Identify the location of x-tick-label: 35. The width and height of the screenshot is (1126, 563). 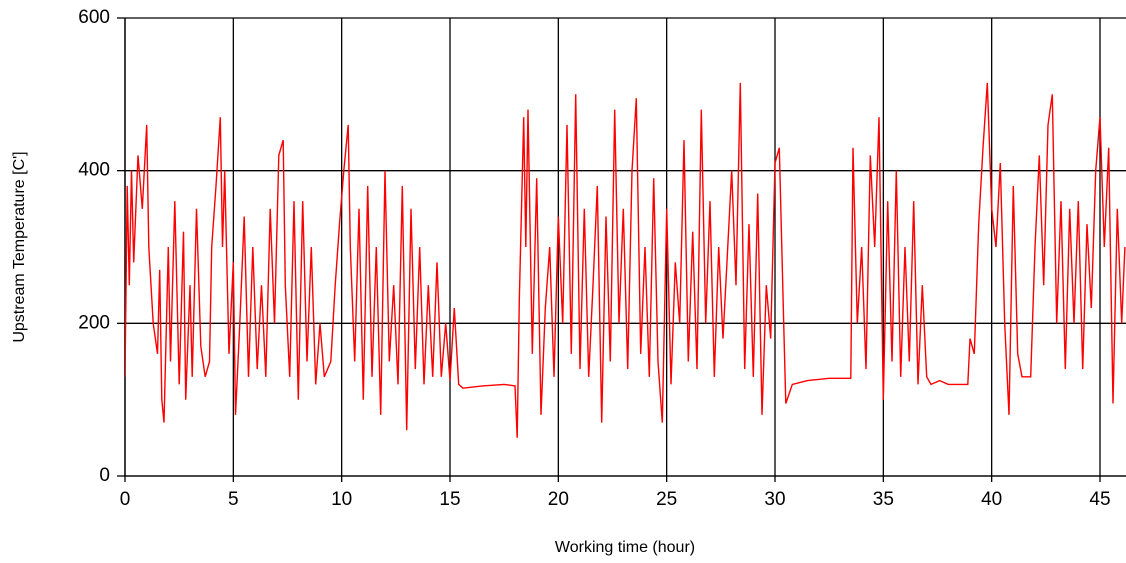
(883, 499).